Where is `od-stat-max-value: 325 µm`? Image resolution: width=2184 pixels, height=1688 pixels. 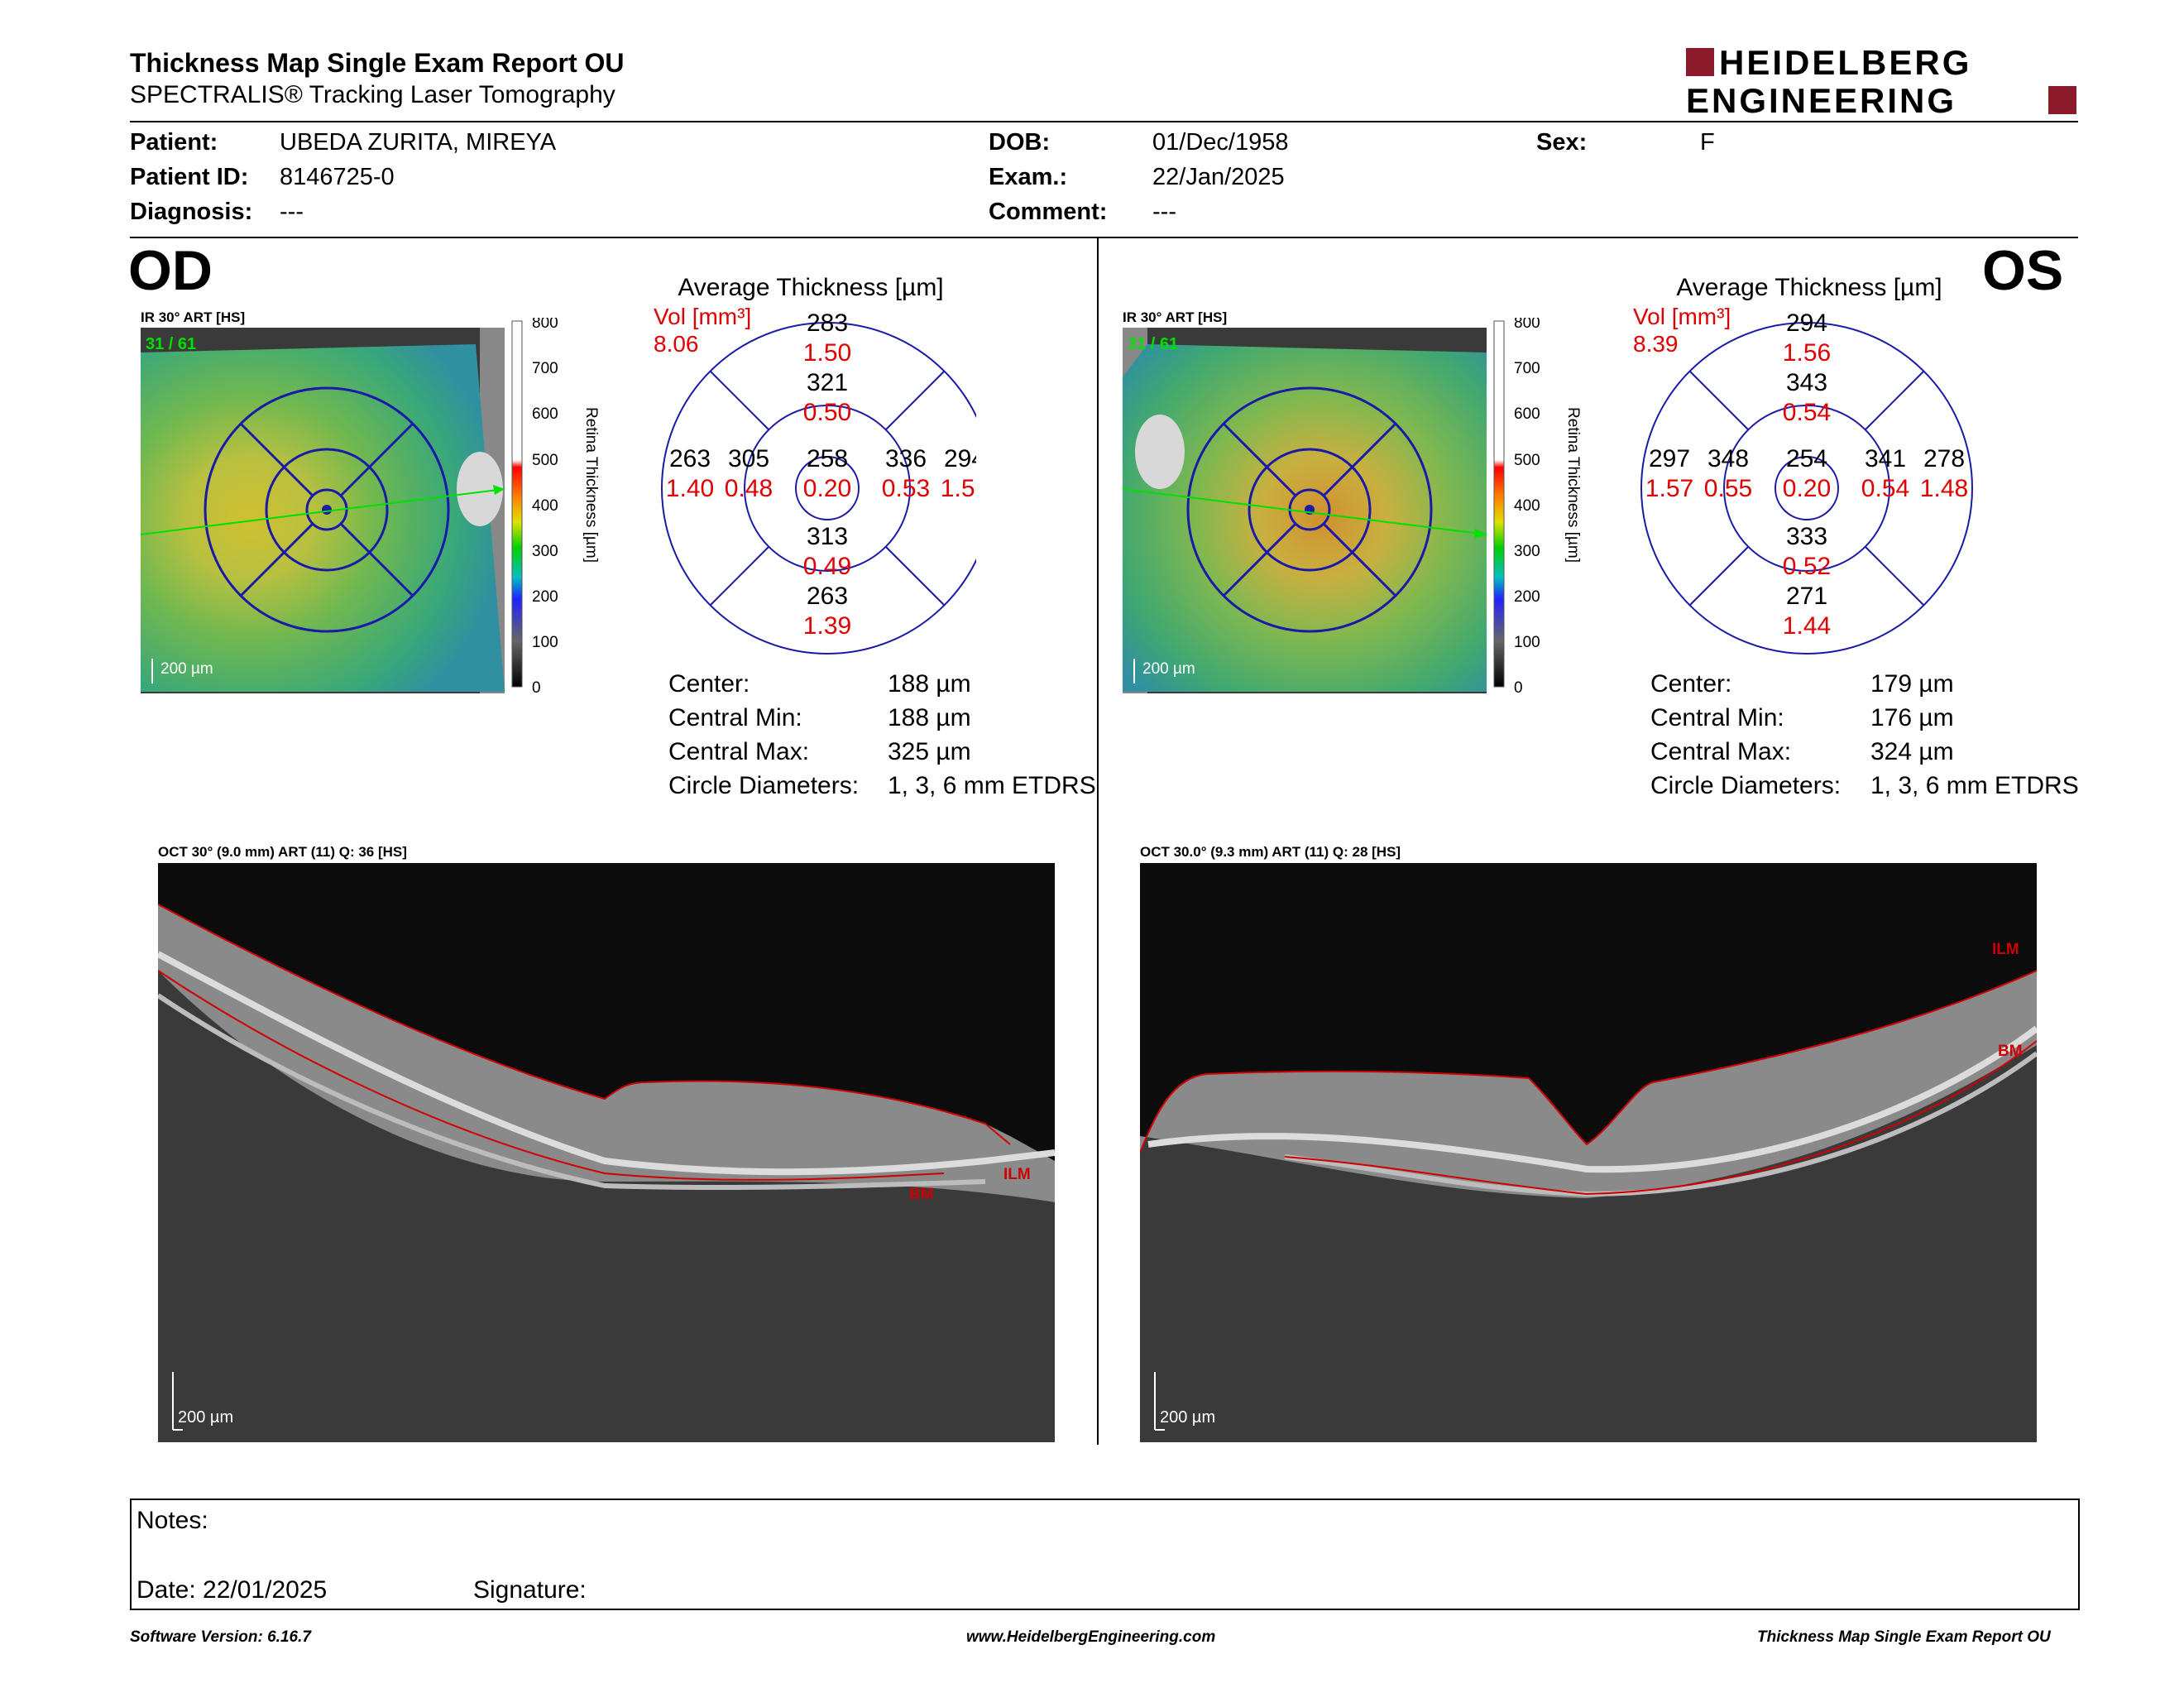
od-stat-max-value: 325 µm is located at coordinates (929, 751).